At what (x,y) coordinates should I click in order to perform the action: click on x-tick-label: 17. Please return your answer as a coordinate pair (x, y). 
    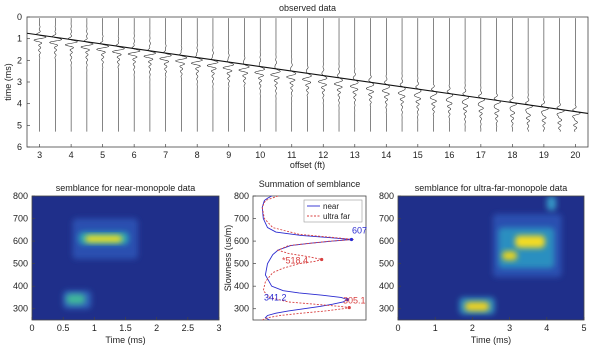
    Looking at the image, I should click on (481, 155).